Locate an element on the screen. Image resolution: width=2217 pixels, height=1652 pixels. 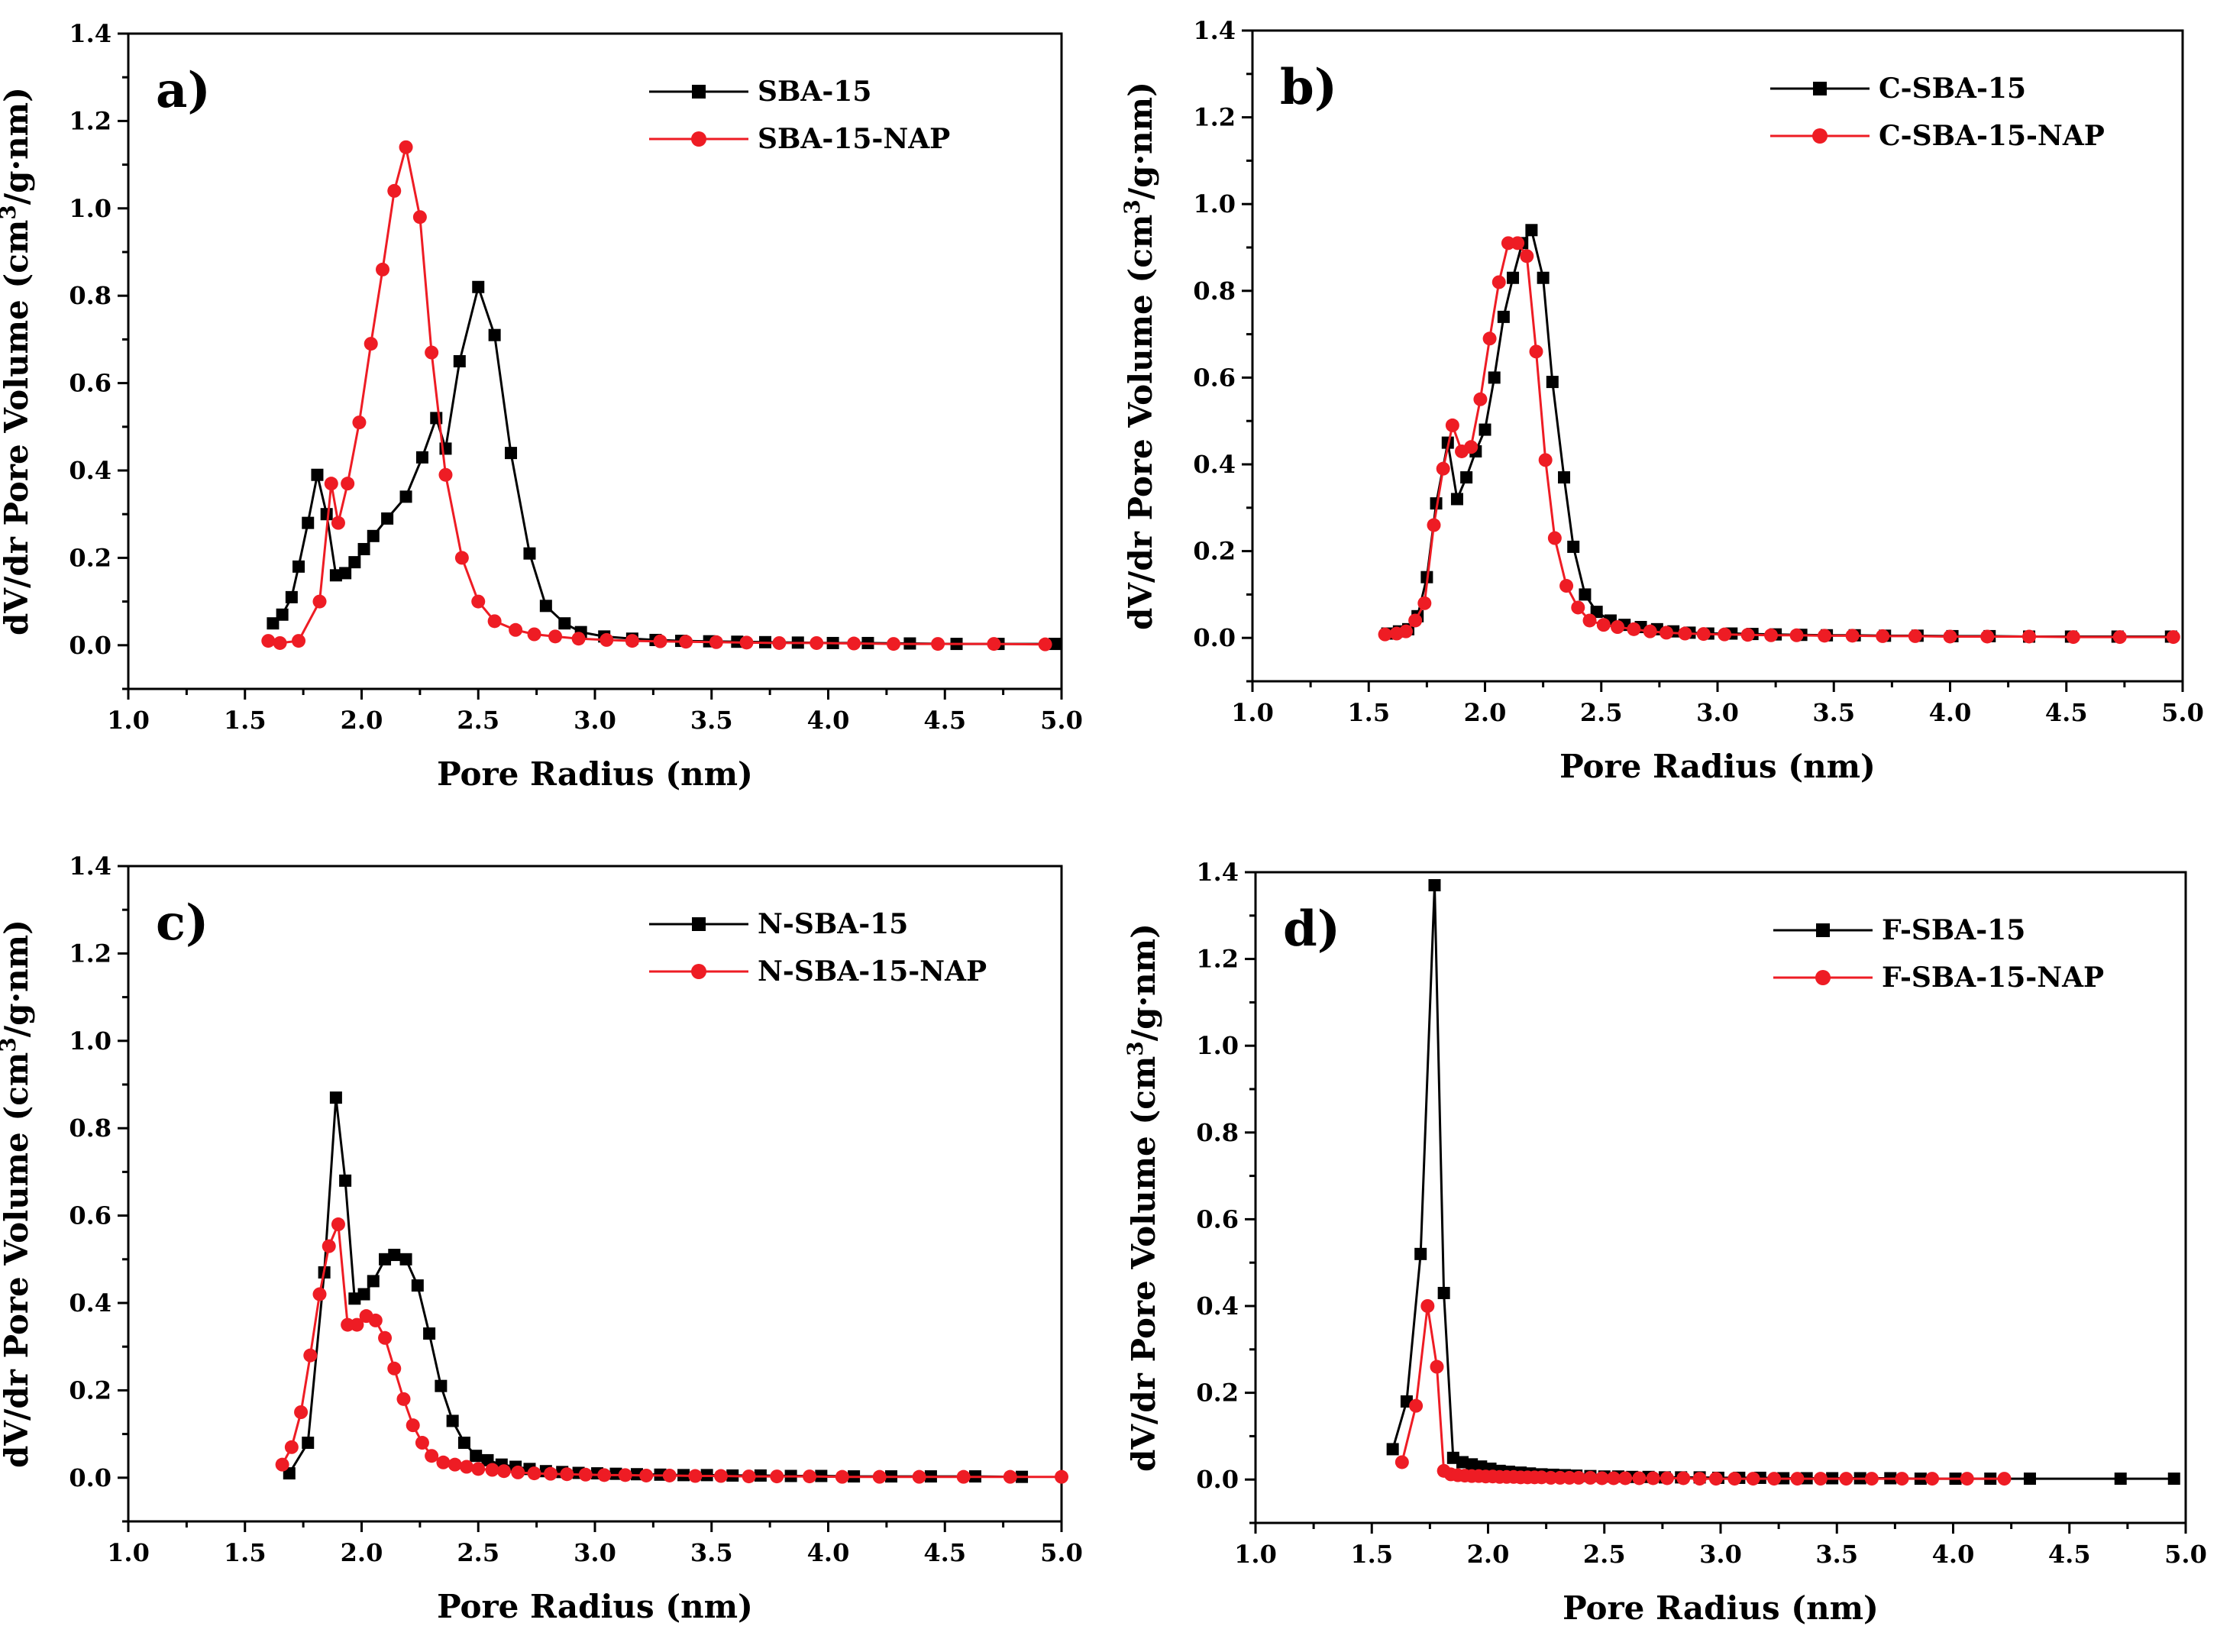
legend: C-SBA-15 C-SBA-15-NAP is located at coordinates (1938, 113).